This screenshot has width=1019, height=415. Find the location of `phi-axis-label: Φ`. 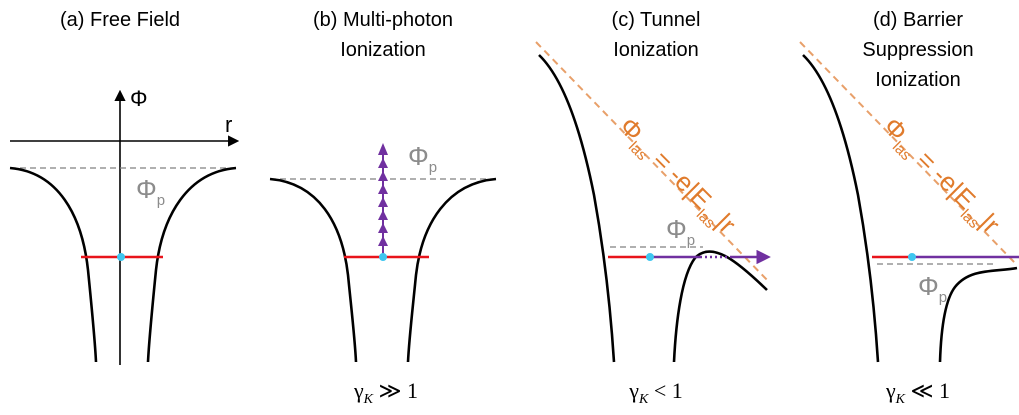

phi-axis-label: Φ is located at coordinates (139, 98).